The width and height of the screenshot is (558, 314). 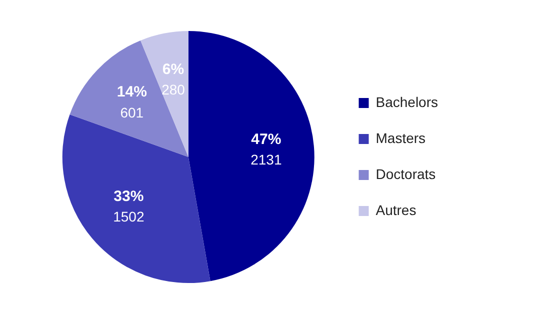 What do you see at coordinates (407, 102) in the screenshot?
I see `legend-label: Bachelors` at bounding box center [407, 102].